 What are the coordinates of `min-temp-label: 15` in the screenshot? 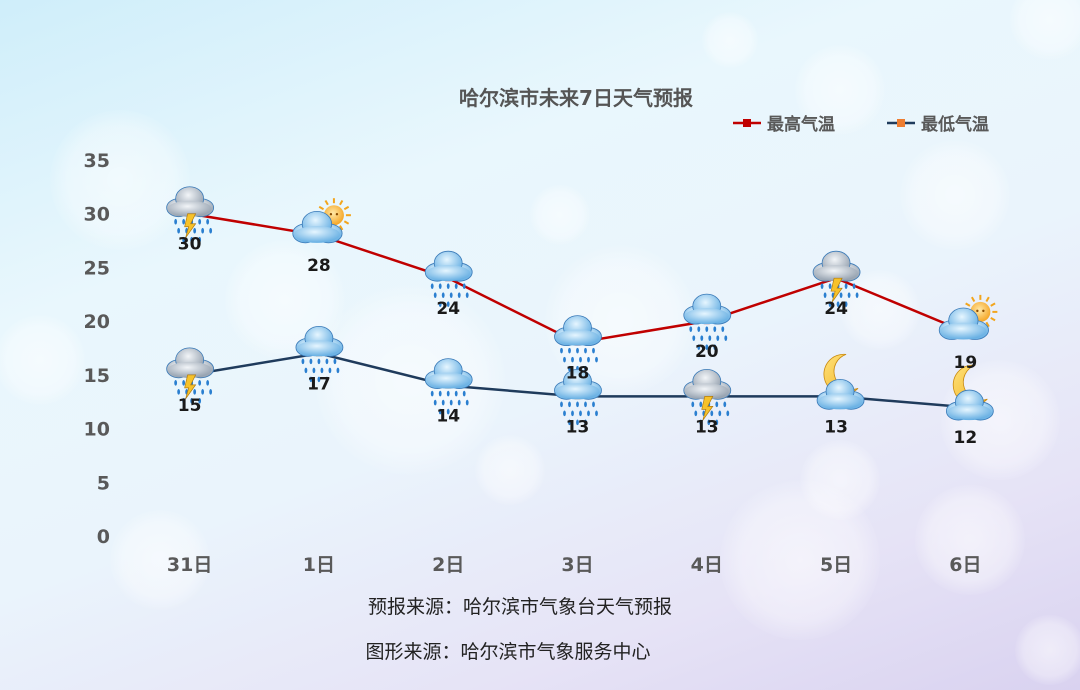 It's located at (190, 406).